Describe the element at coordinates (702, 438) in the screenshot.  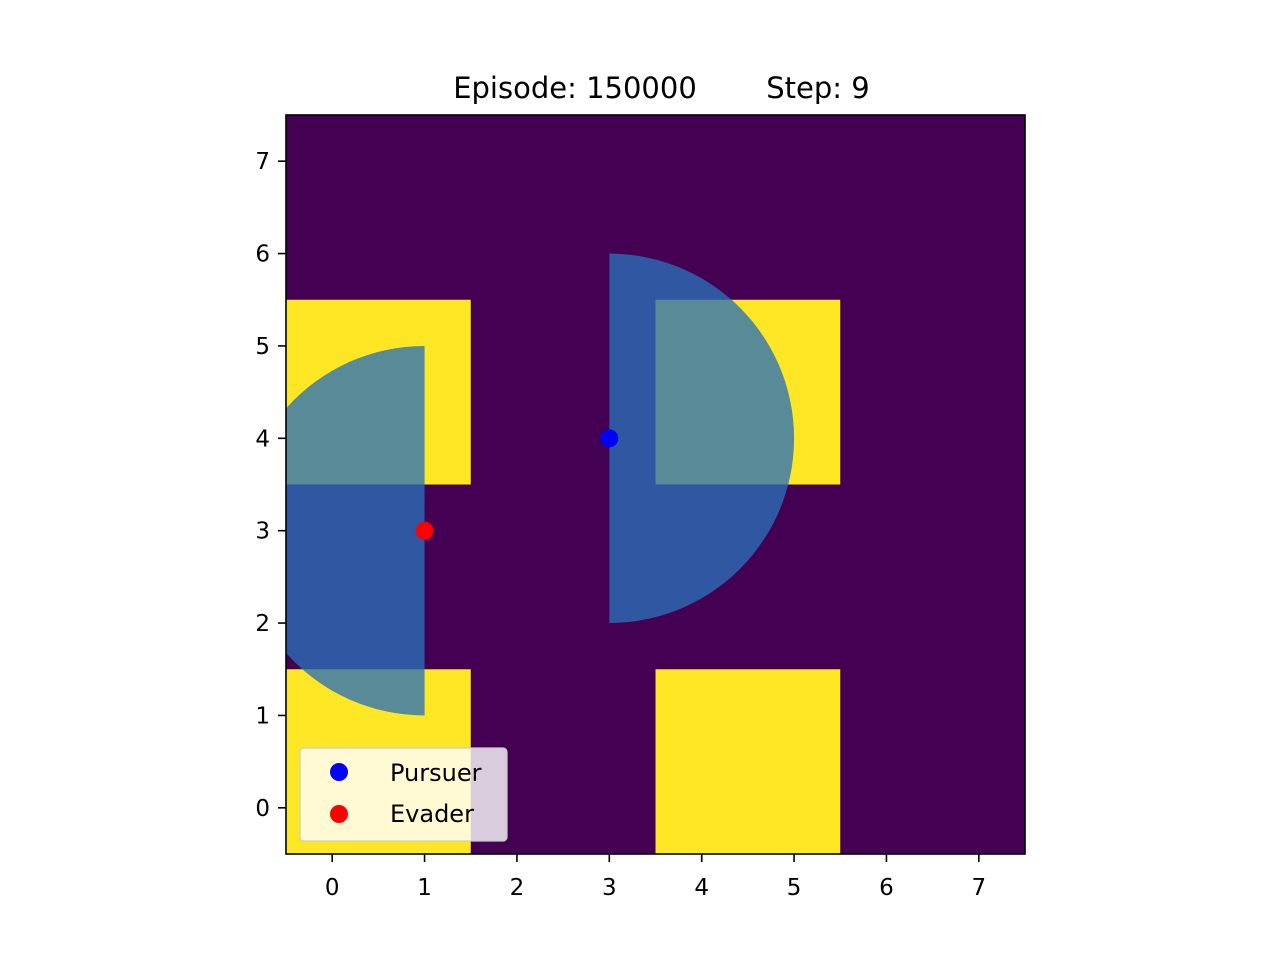
I see `view-region-pursuer` at that location.